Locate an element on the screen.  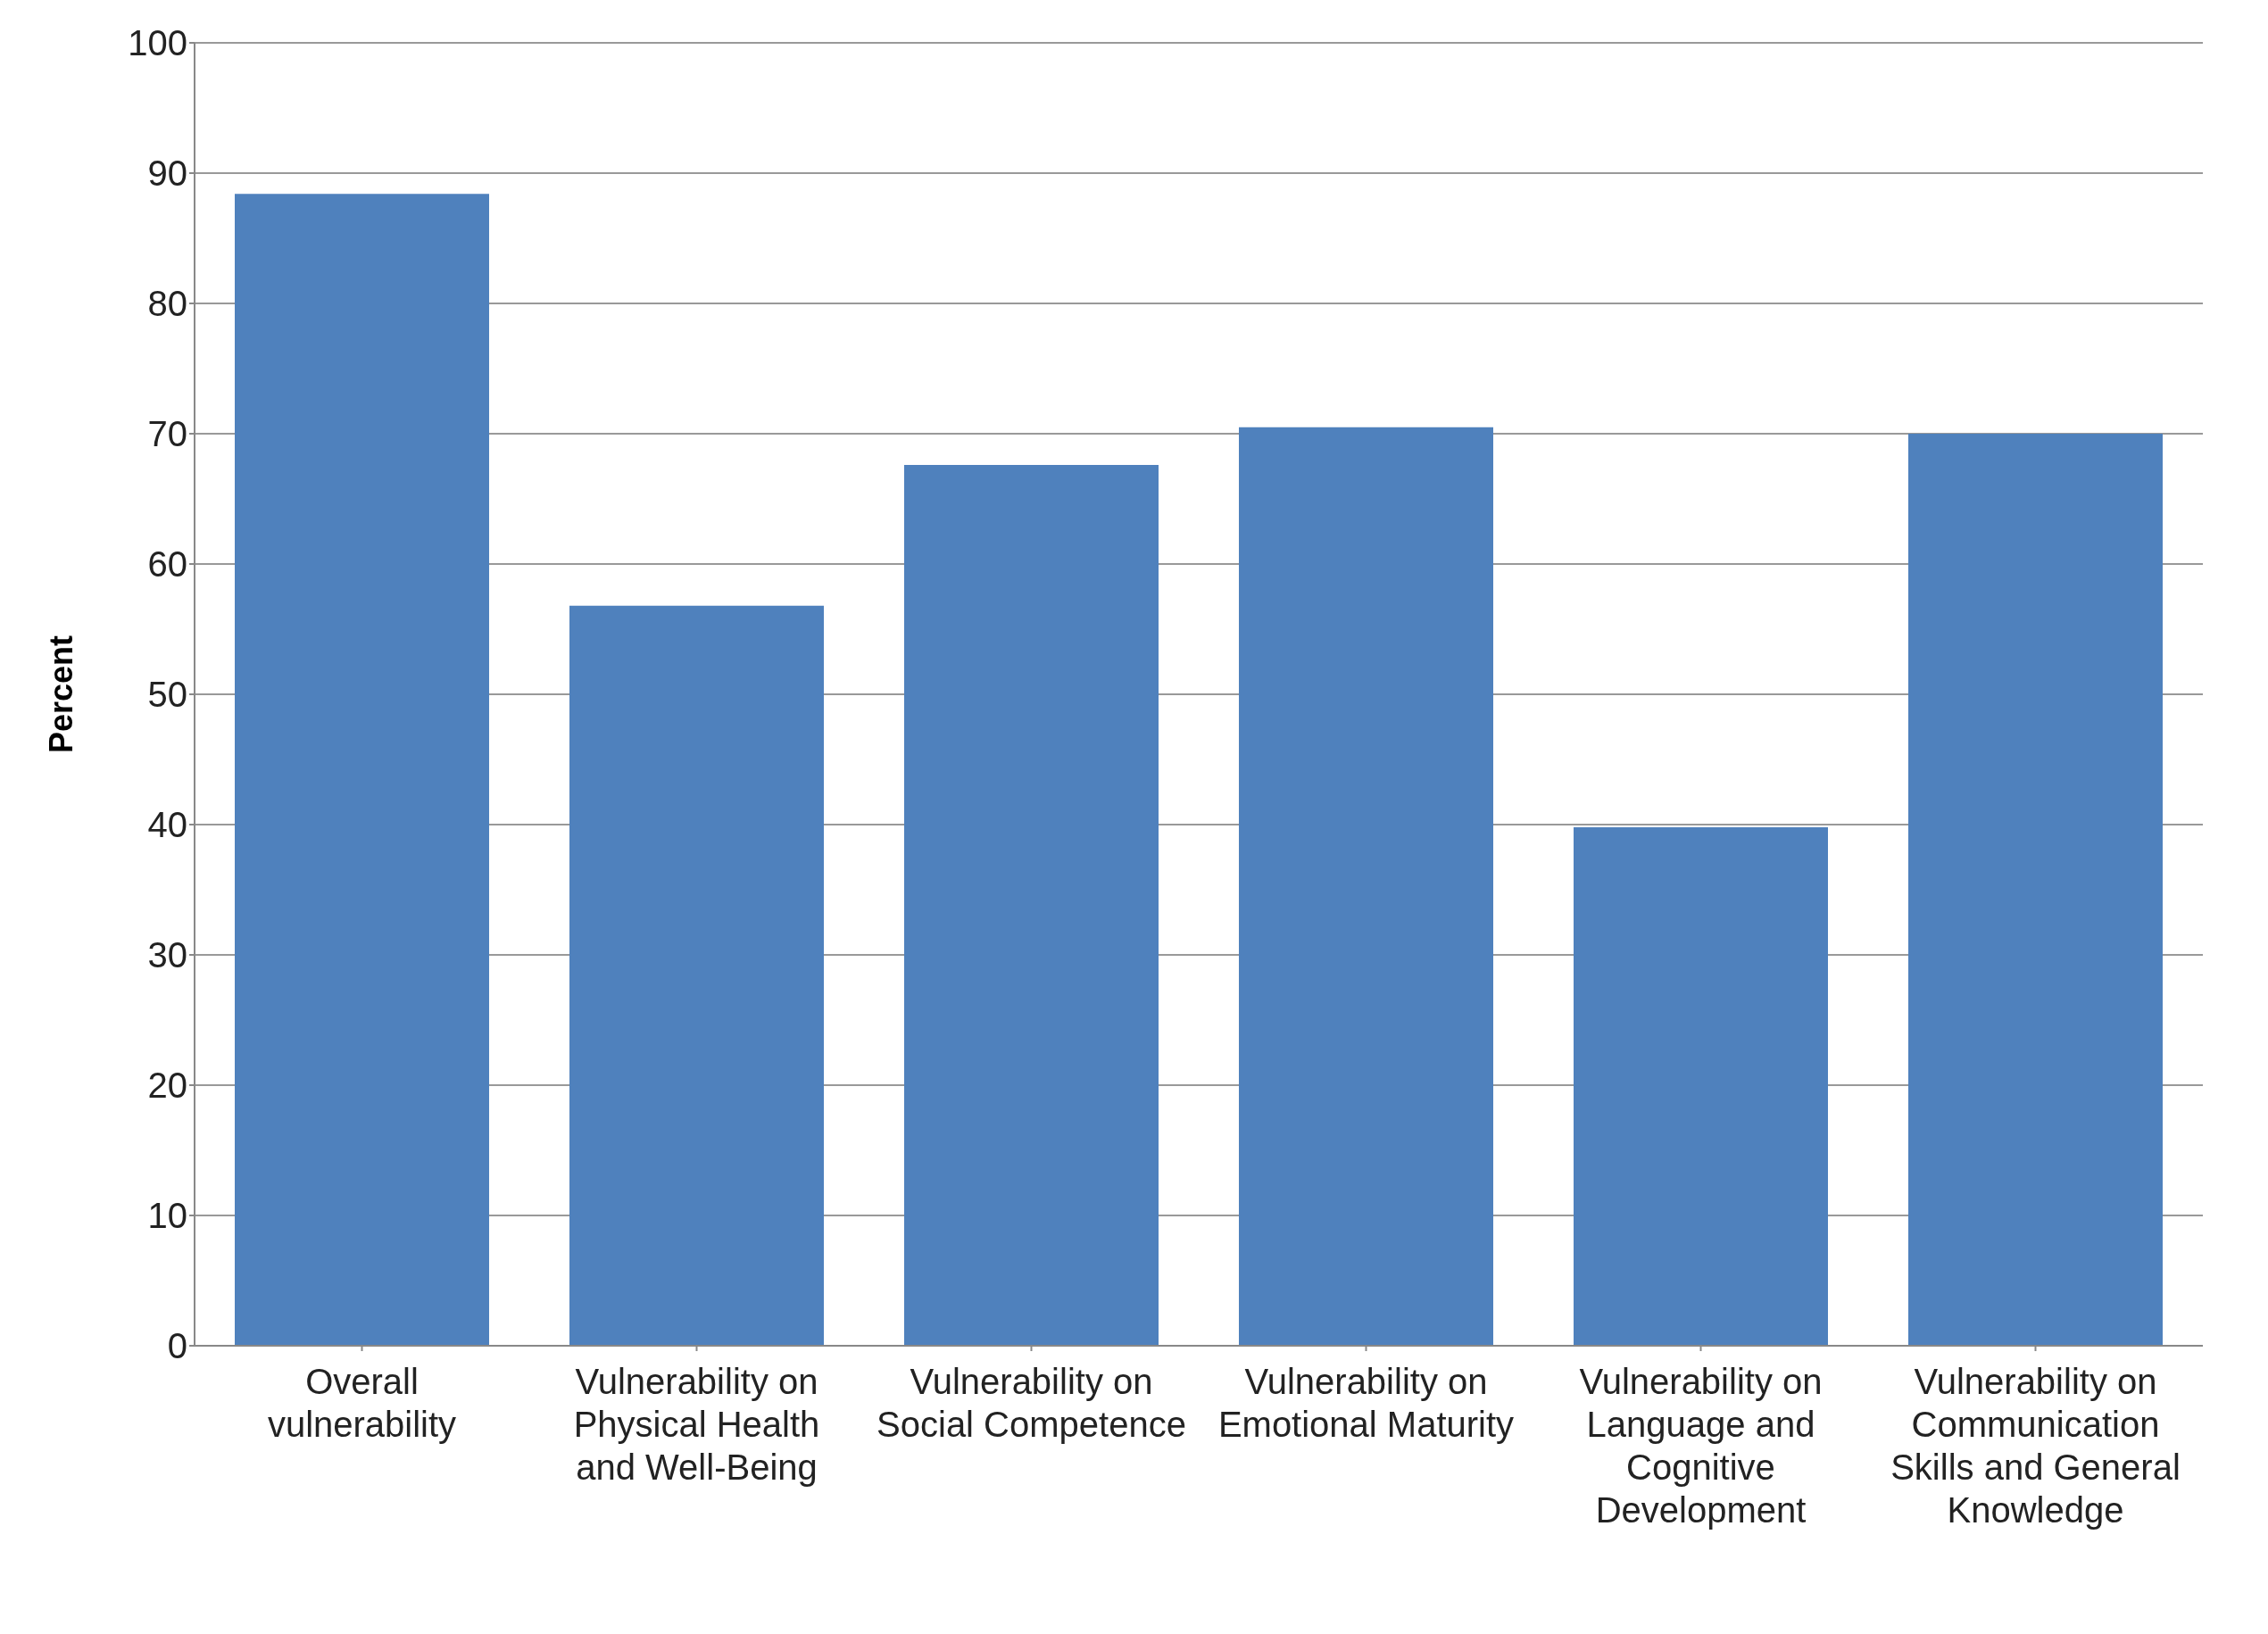
y-tick-label: 70 is located at coordinates (167, 434).